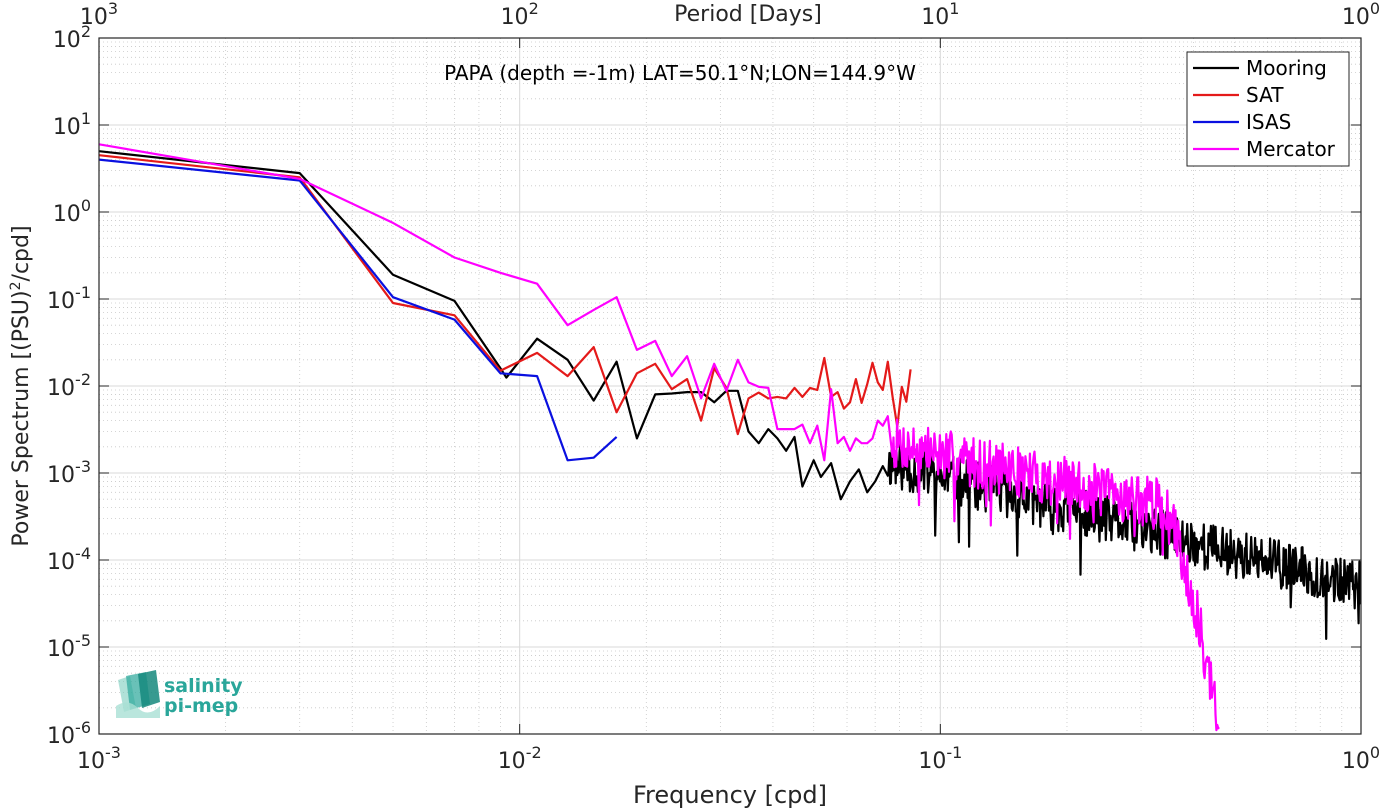 The image size is (1383, 809). I want to click on top-tick-label: 10¹, so click(940, 15).